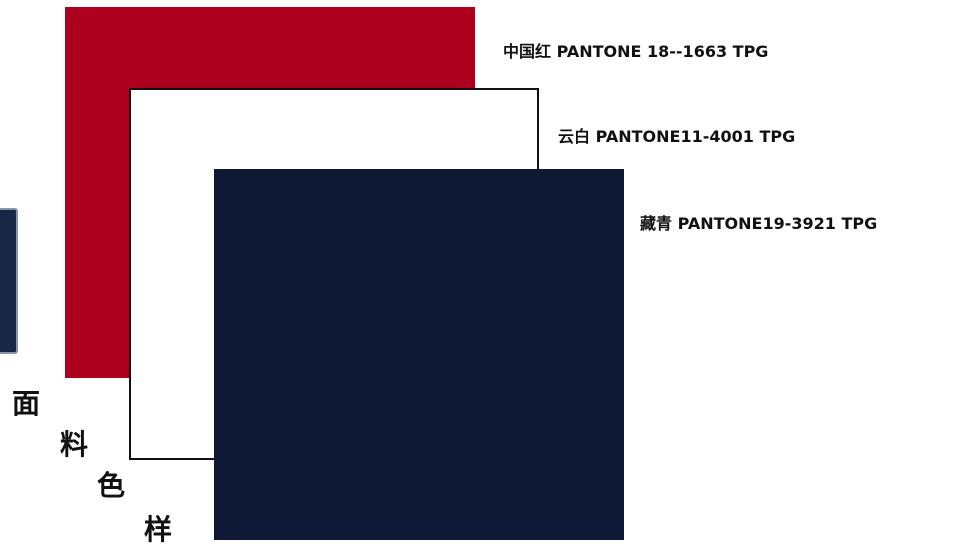 This screenshot has height=553, width=978. I want to click on device-edge, so click(9, 281).